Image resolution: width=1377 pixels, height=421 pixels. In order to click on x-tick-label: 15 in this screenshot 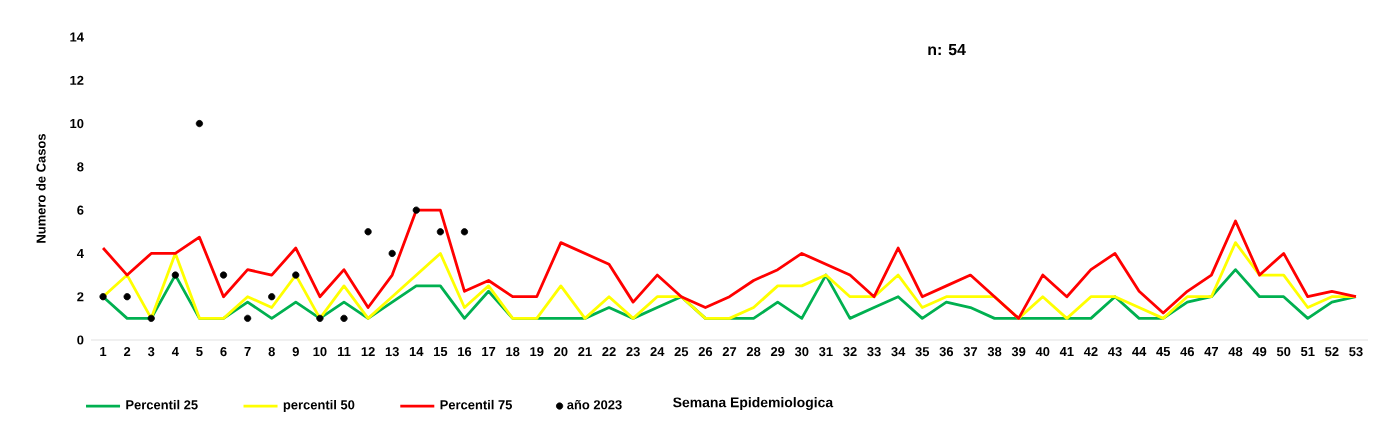, I will do `click(440, 352)`.